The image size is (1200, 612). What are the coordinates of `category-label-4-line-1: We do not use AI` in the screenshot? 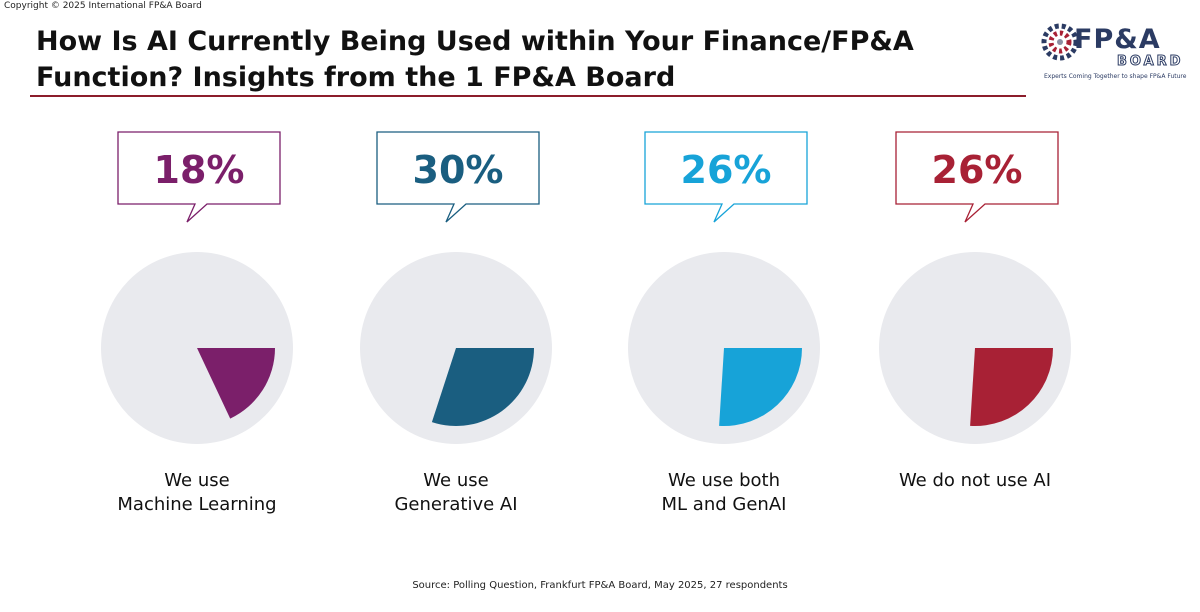 It's located at (975, 480).